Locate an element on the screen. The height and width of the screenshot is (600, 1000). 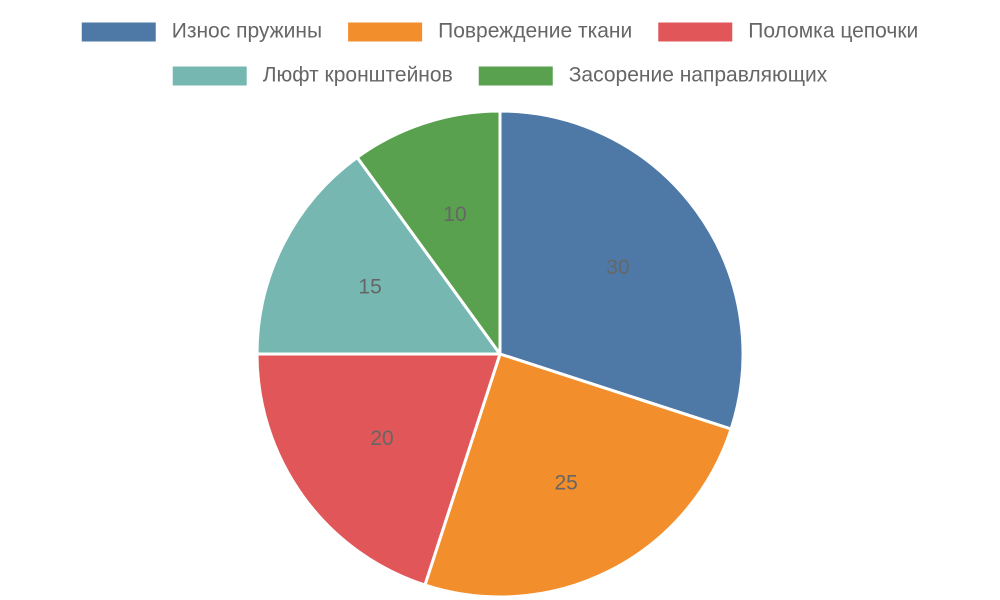
slice-value-label: 20 is located at coordinates (381, 438).